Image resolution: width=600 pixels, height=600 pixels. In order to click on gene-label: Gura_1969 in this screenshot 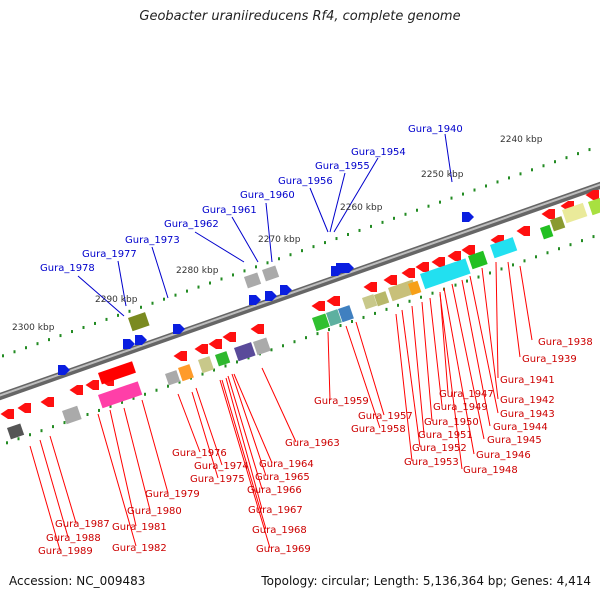, I will do `click(283, 549)`.